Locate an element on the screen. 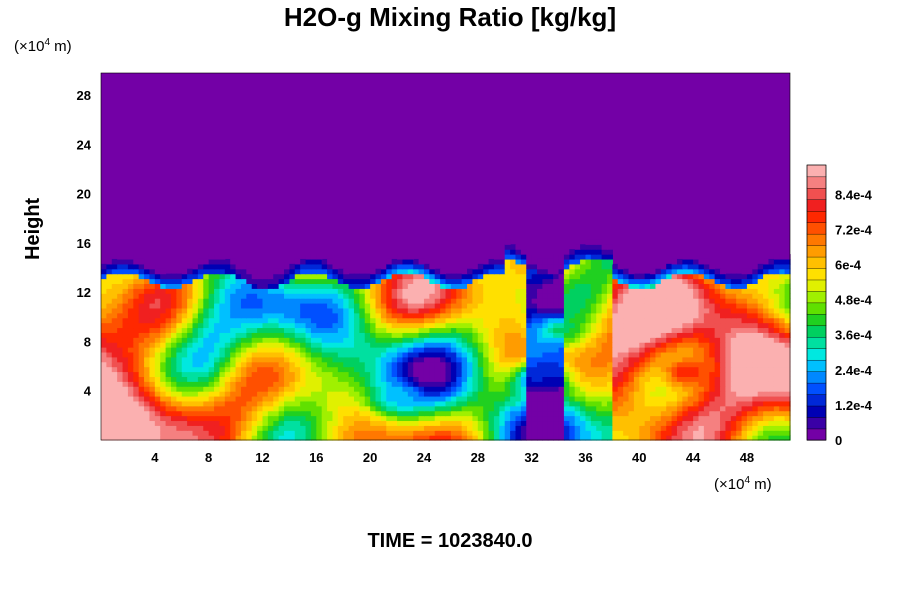  time-label: TIME = 1023840.0 is located at coordinates (450, 541).